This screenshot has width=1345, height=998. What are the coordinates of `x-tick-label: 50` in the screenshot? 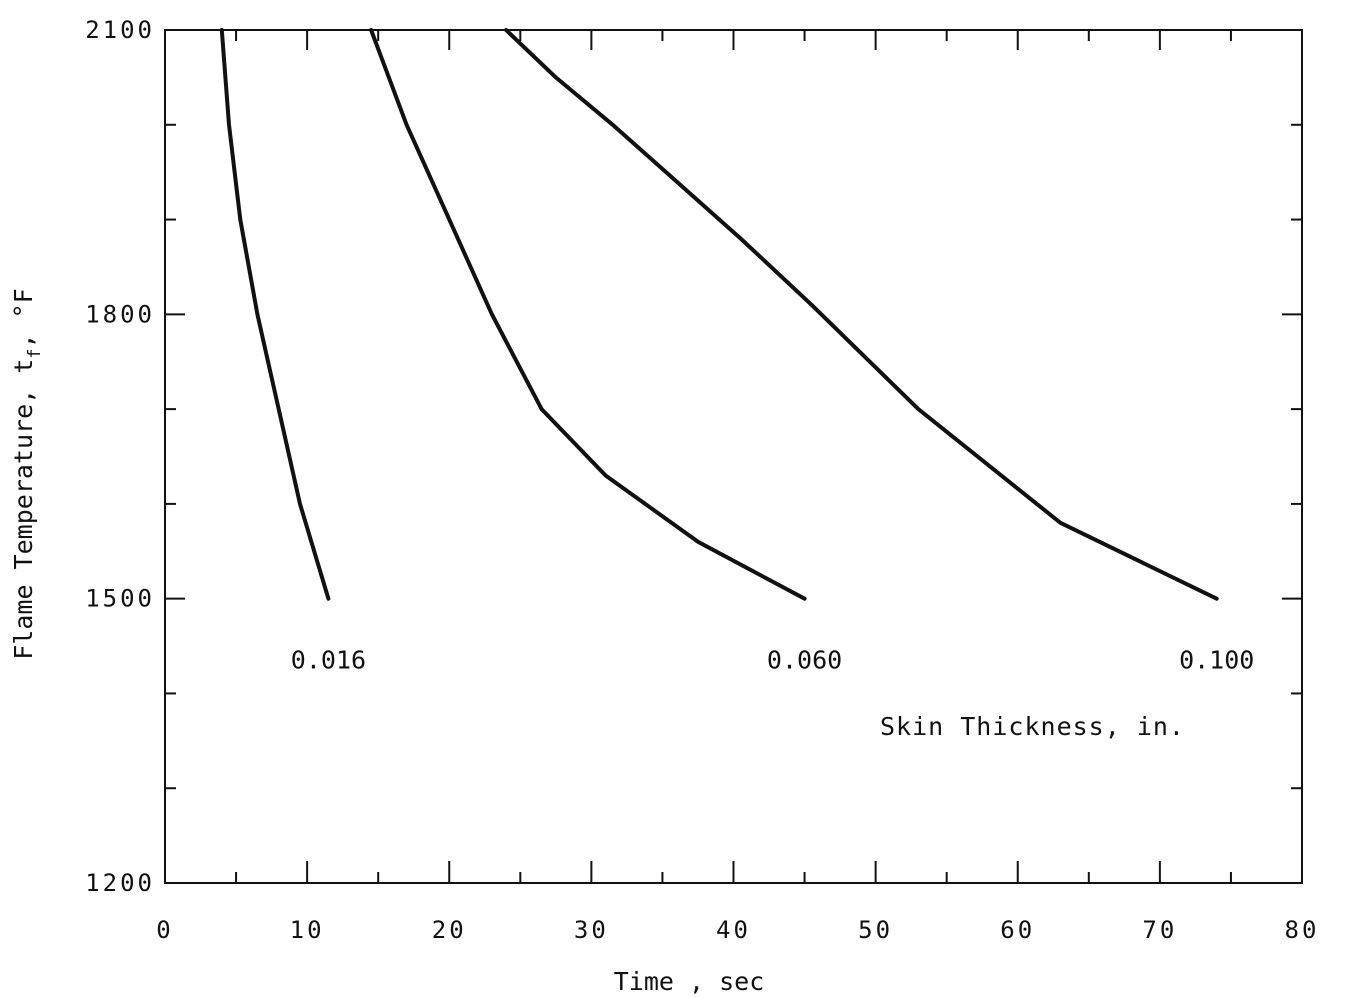 It's located at (875, 930).